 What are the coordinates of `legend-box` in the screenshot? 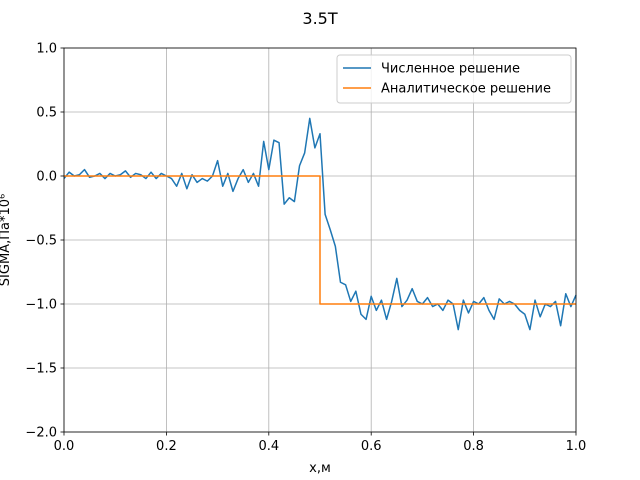 It's located at (454, 79).